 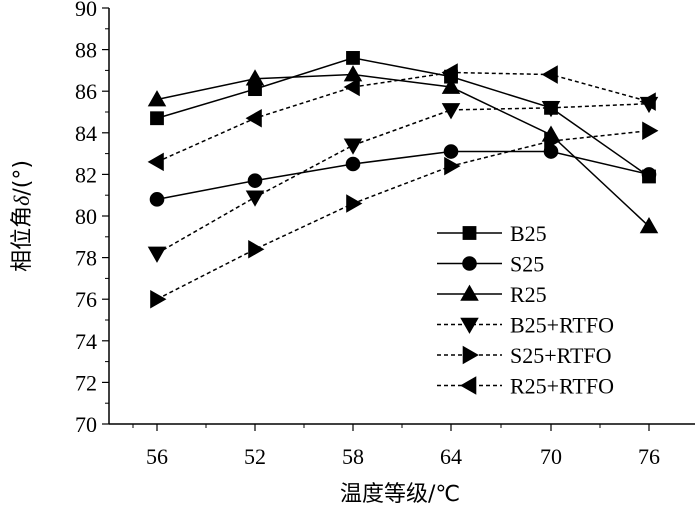 I want to click on x-tick-label: 76, so click(x=649, y=456).